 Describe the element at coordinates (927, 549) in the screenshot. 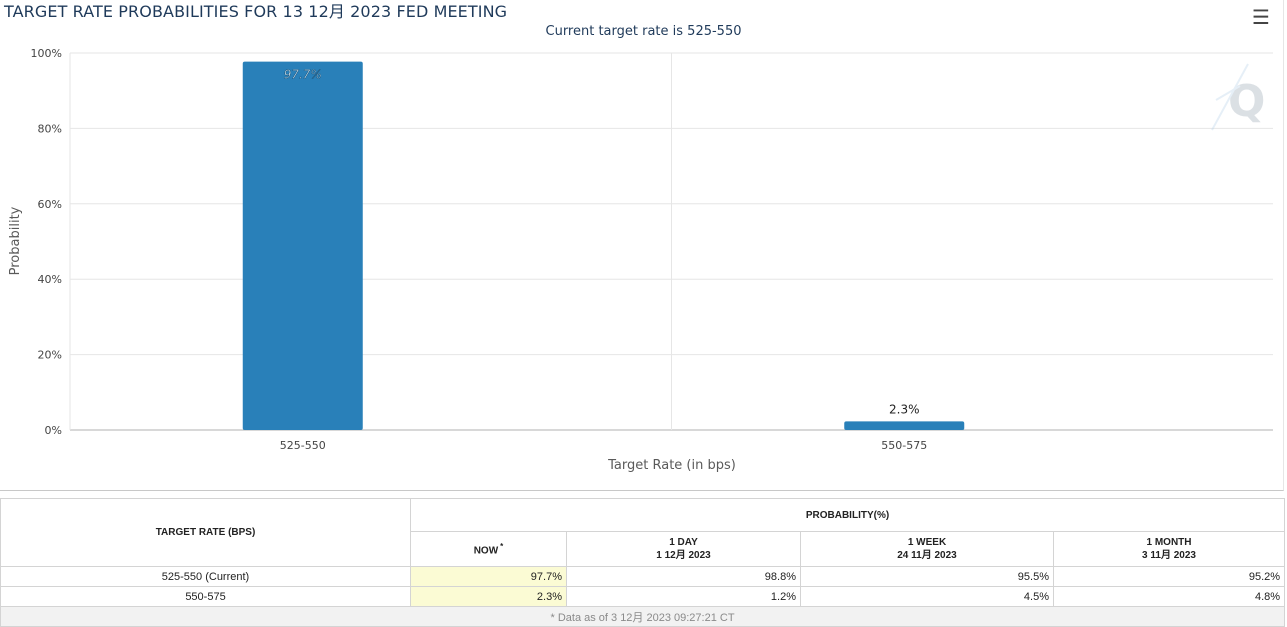

I see `header-1-week: 1 WEEK 24 11月 2023` at that location.